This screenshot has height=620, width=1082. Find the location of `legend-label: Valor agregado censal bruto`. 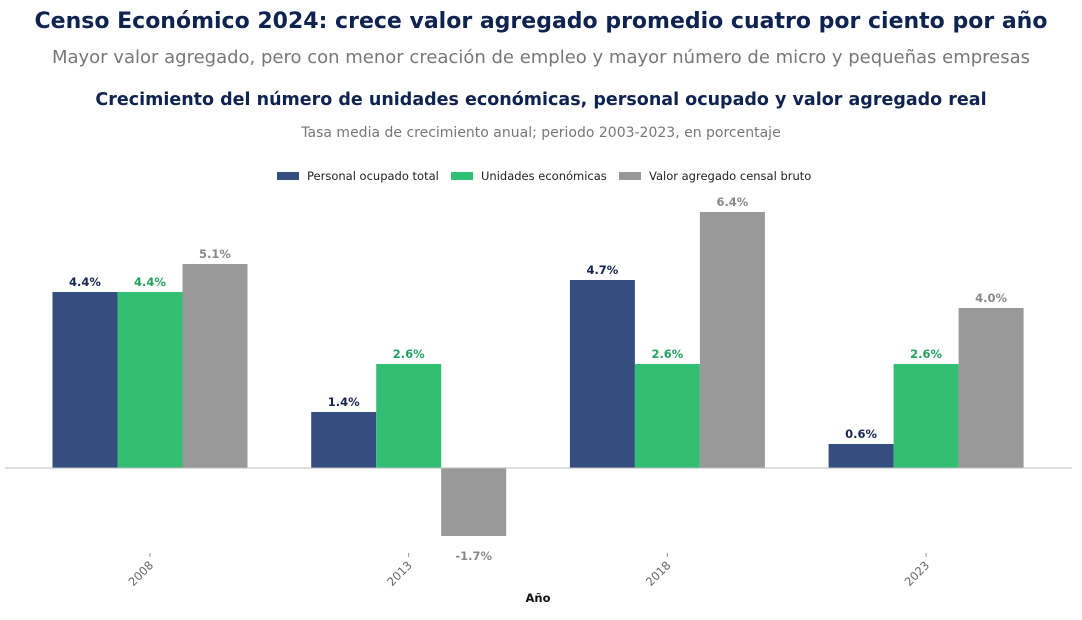

legend-label: Valor agregado censal bruto is located at coordinates (730, 176).